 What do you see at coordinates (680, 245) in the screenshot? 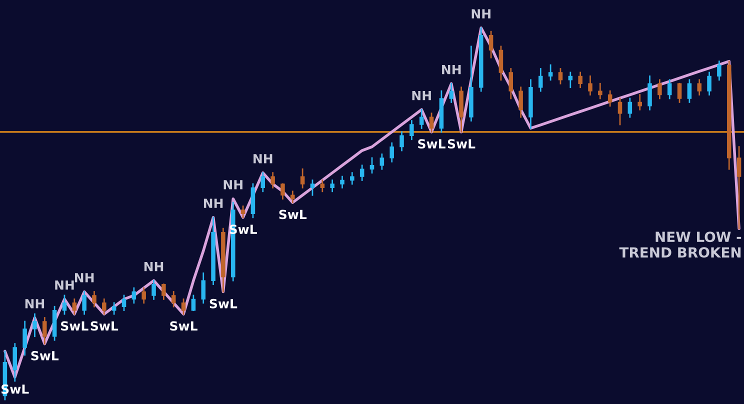
I see `annotation: NEW LOW - TREND BROKEN` at bounding box center [680, 245].